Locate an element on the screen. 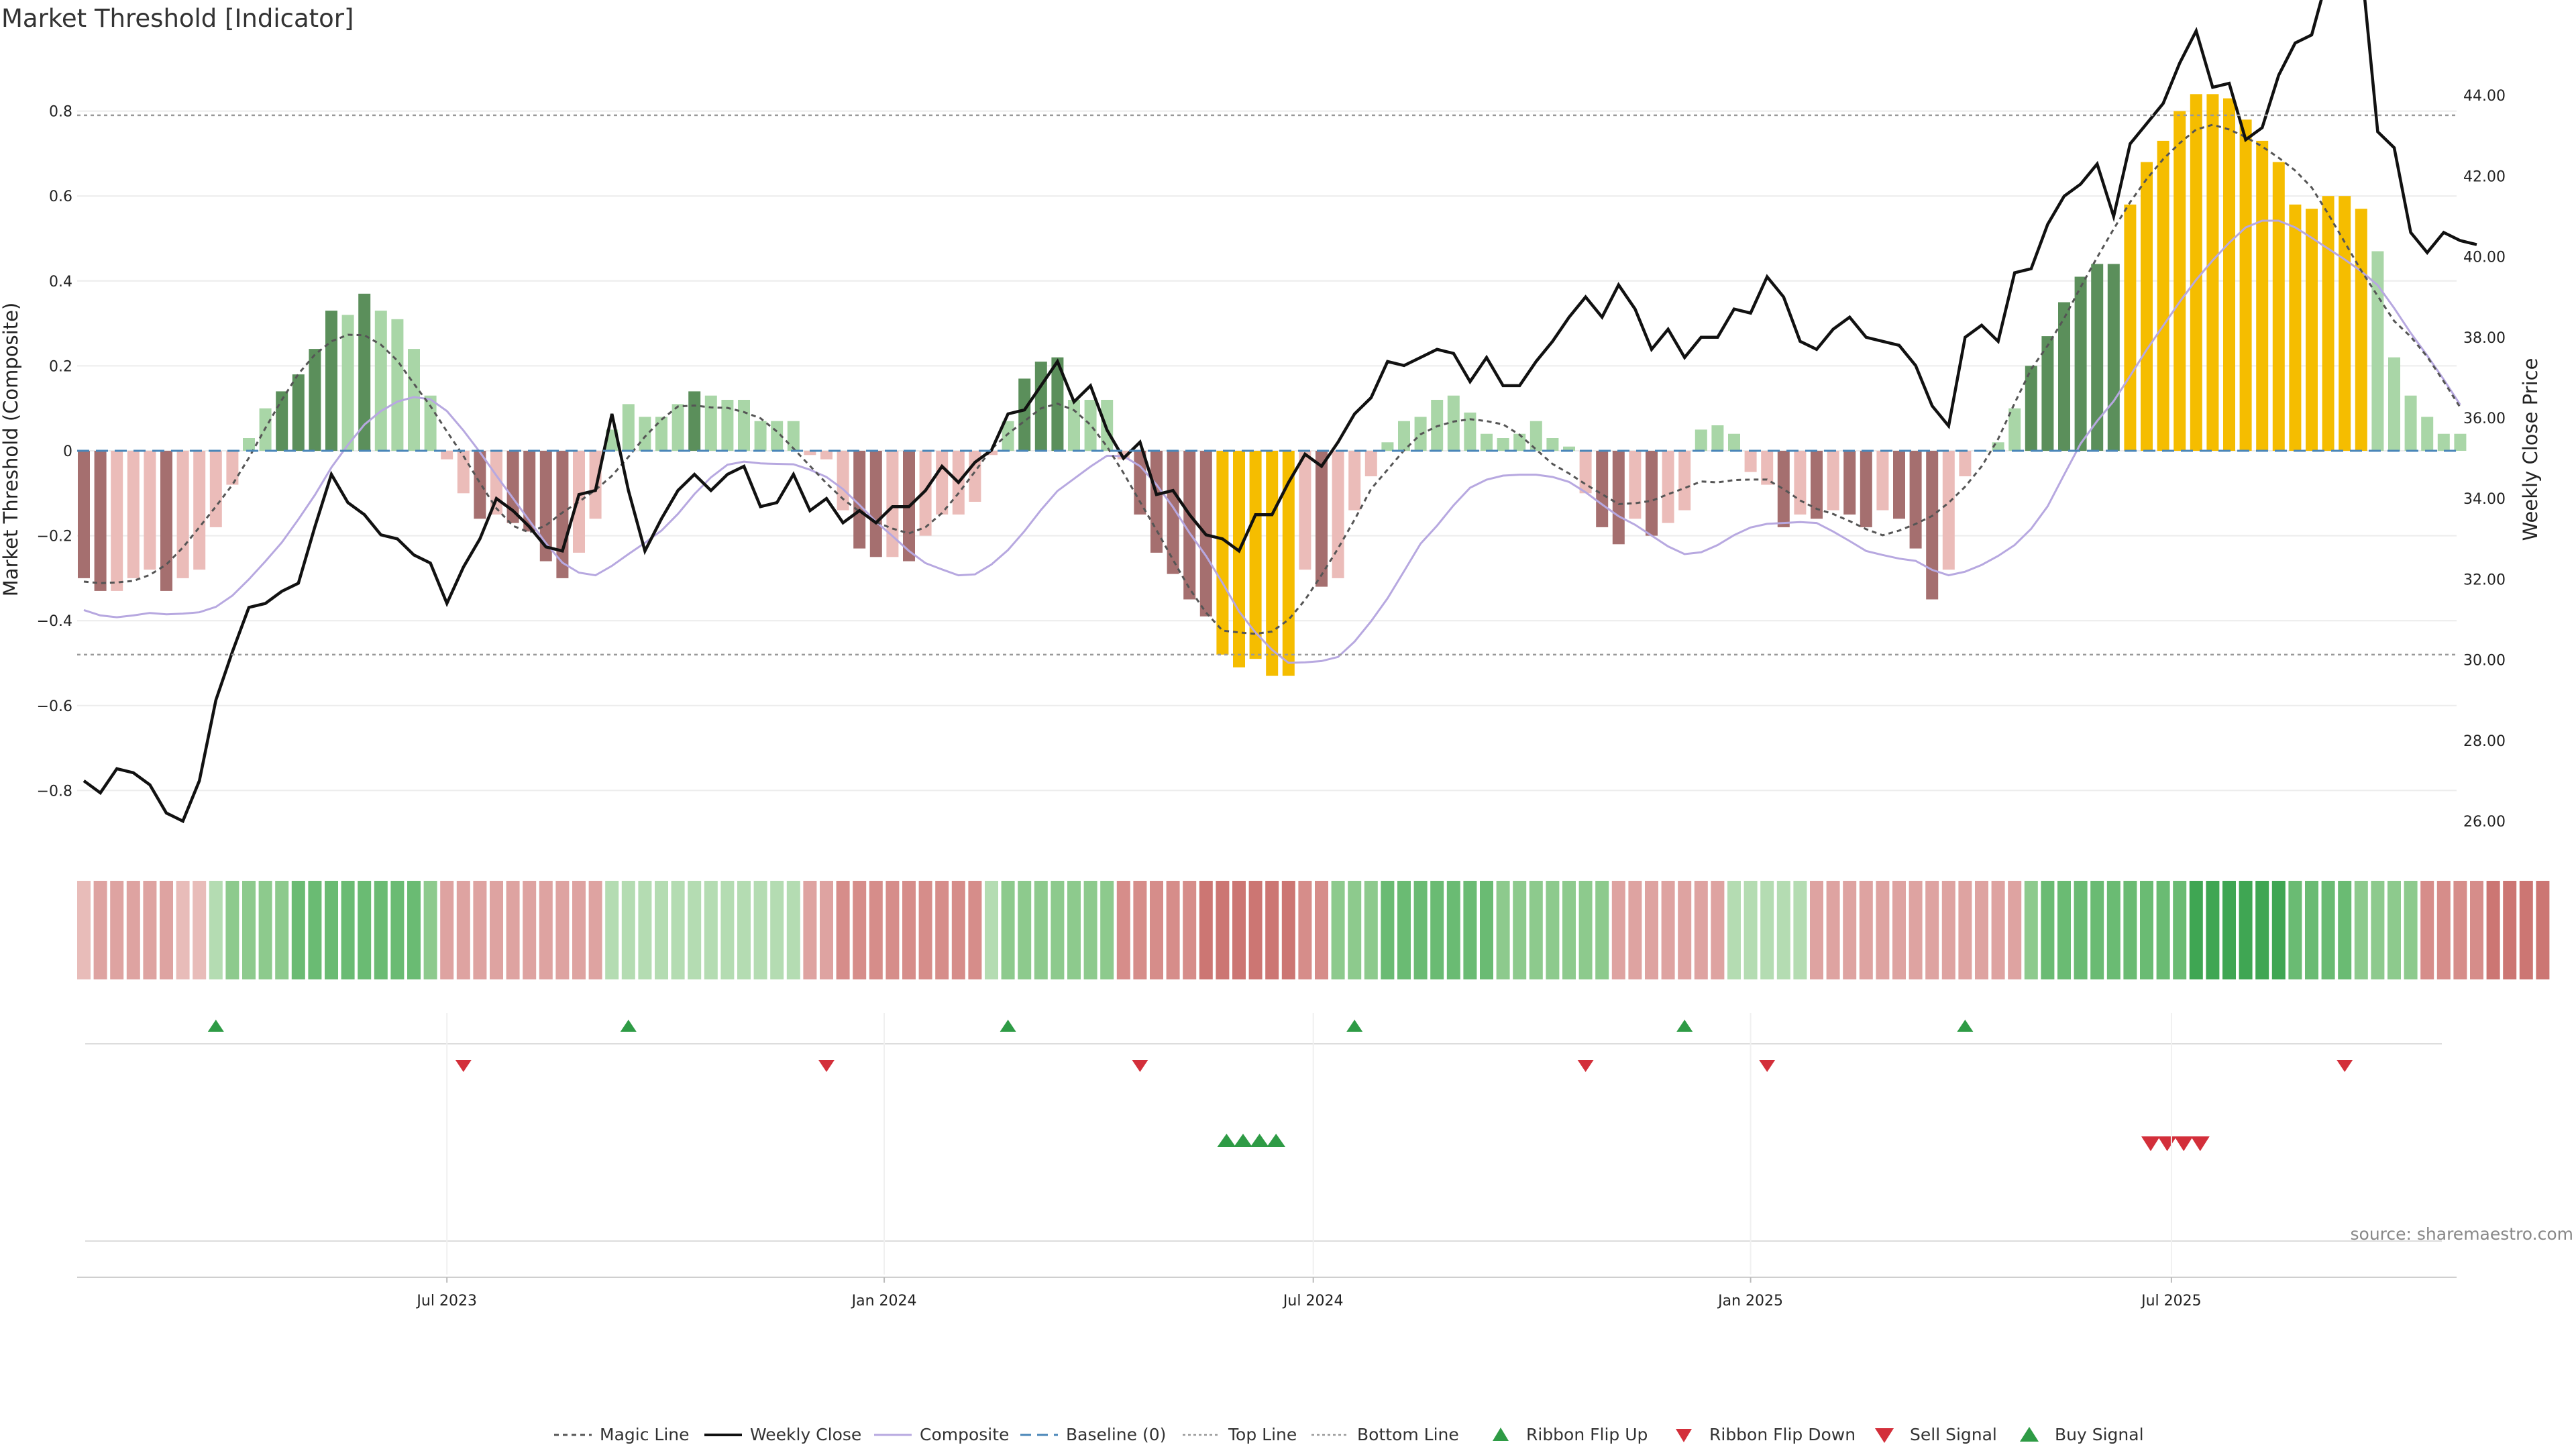  legend-label: Sell Signal is located at coordinates (1953, 1434).